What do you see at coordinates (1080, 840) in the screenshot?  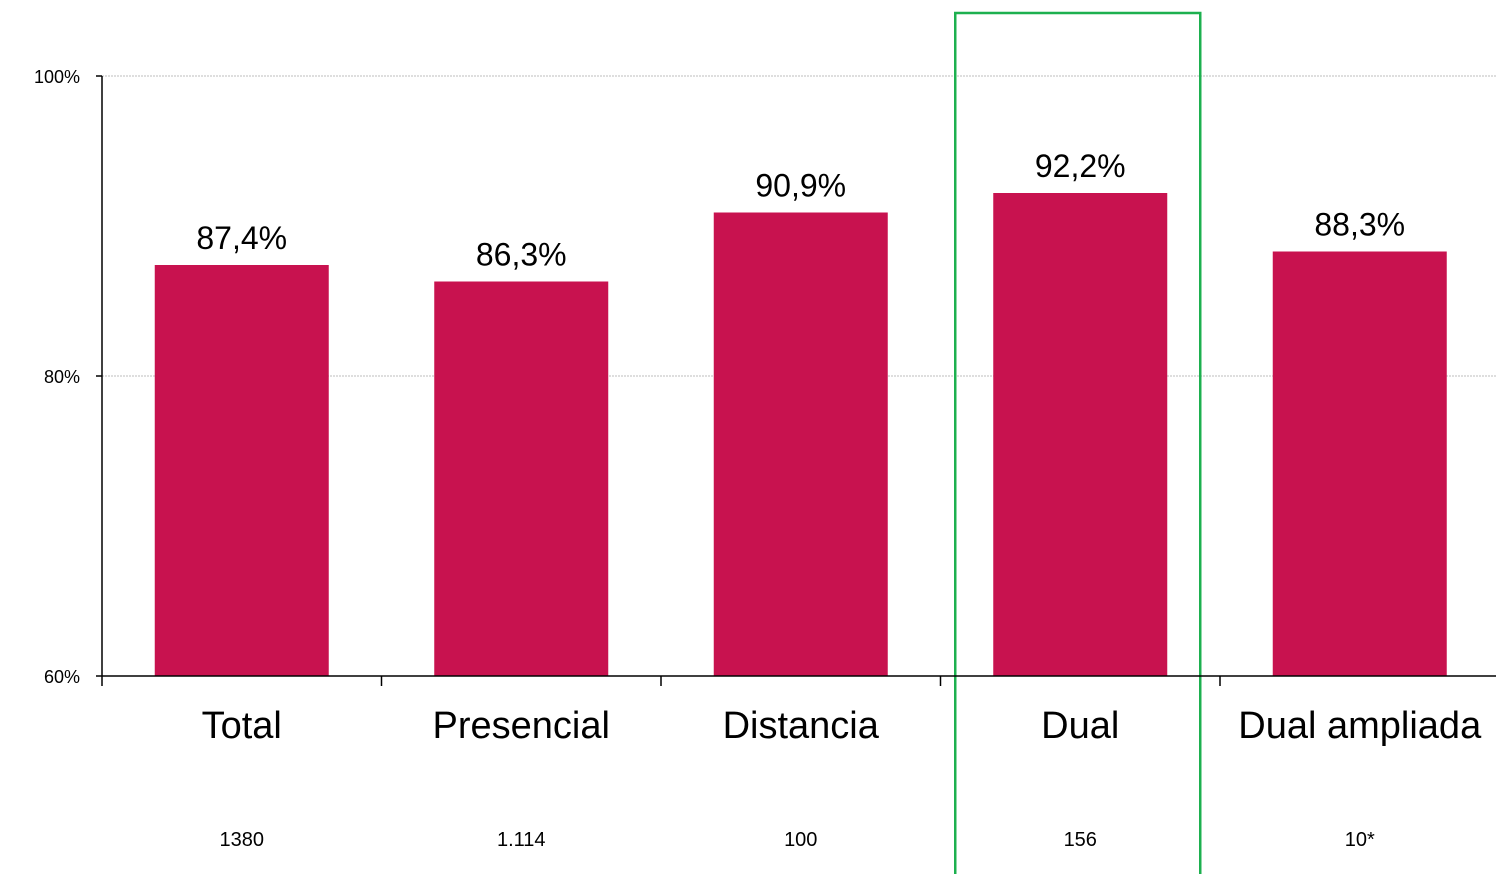 I see `sample-size-label: 156` at bounding box center [1080, 840].